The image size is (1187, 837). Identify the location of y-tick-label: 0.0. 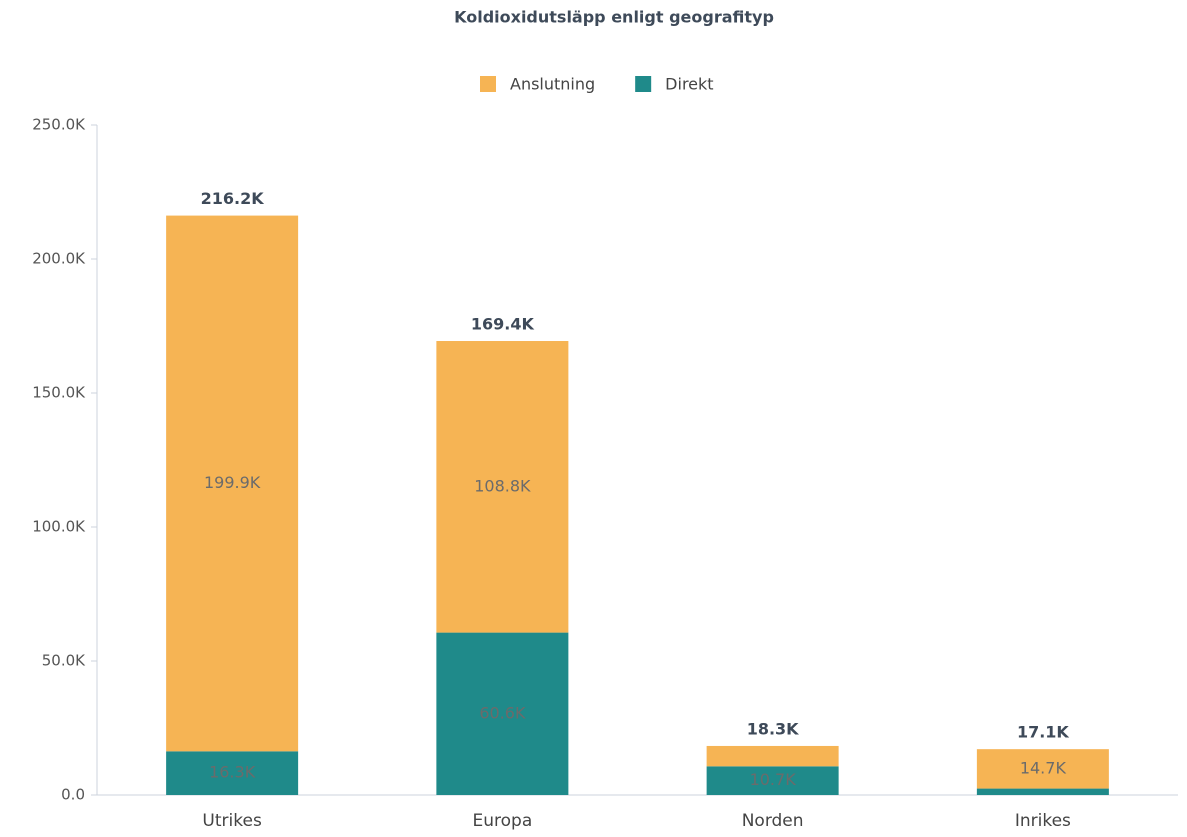
(73, 795).